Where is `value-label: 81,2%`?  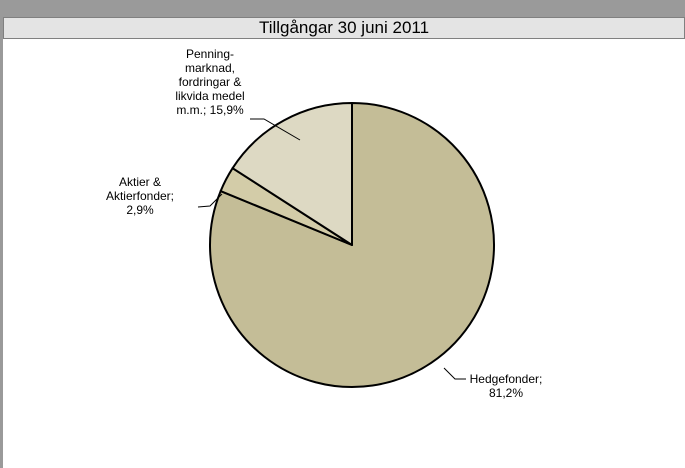
value-label: 81,2% is located at coordinates (506, 393).